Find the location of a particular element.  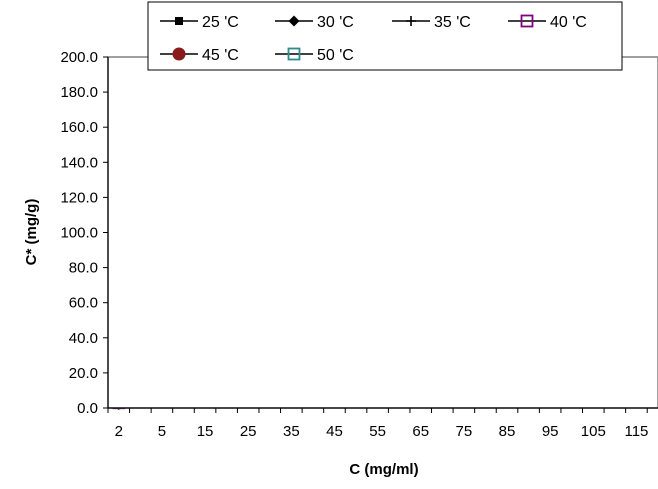

x-tick-label: 75 is located at coordinates (464, 431).